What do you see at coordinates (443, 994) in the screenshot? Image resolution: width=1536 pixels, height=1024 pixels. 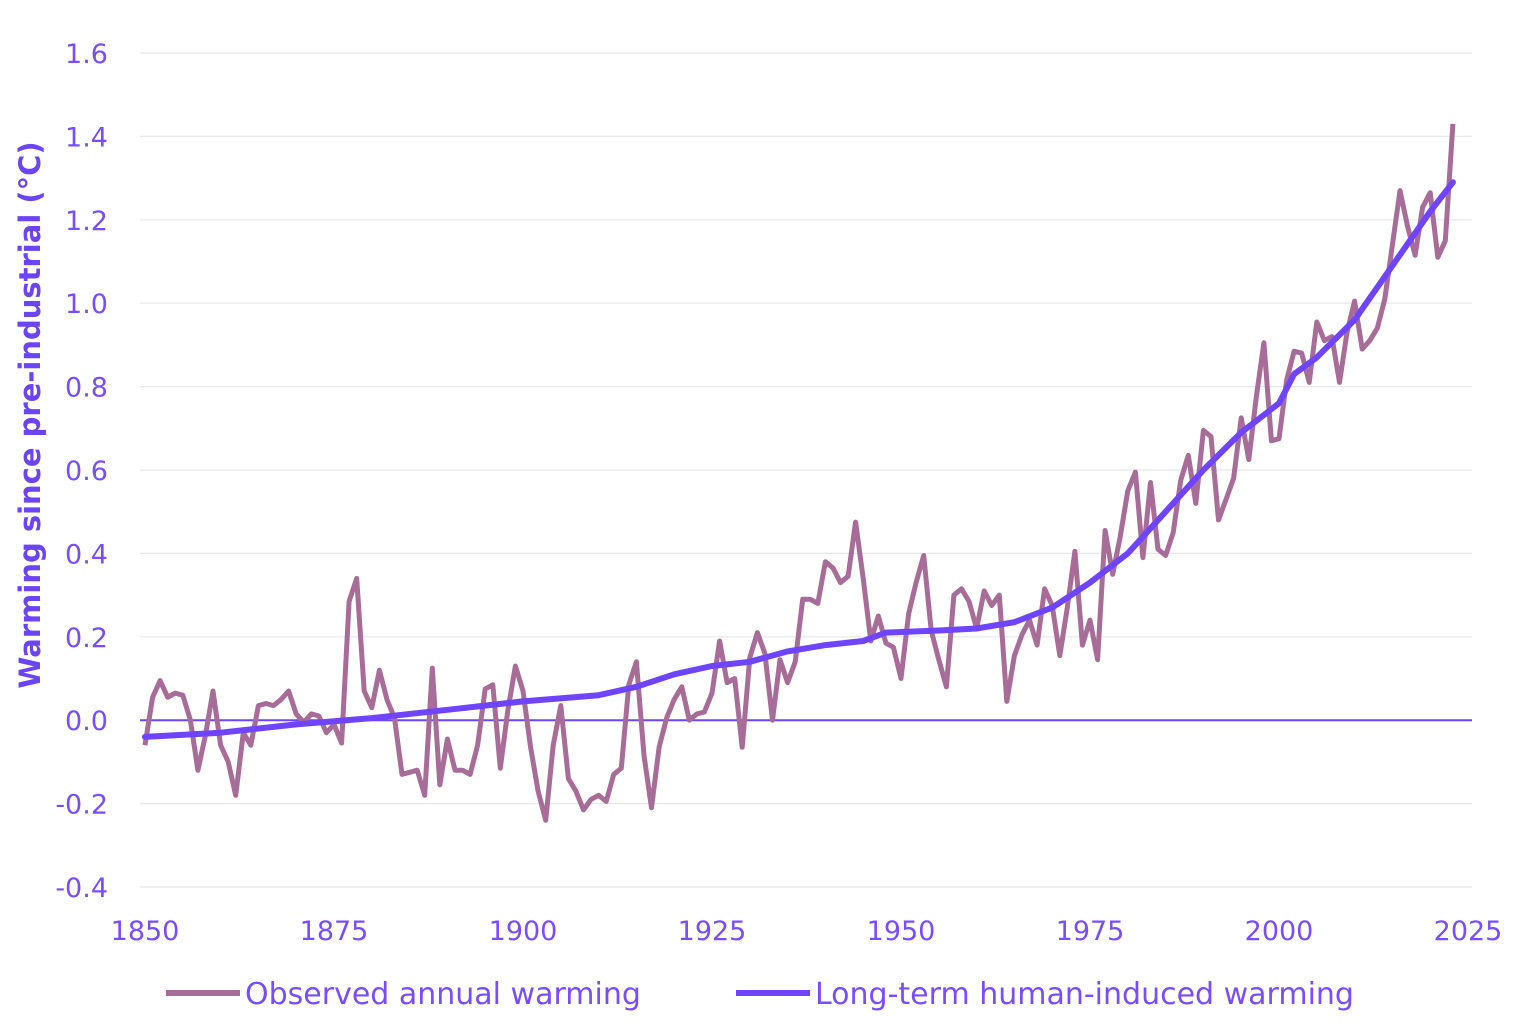 I see `legend-label-observed: Observed annual warming` at bounding box center [443, 994].